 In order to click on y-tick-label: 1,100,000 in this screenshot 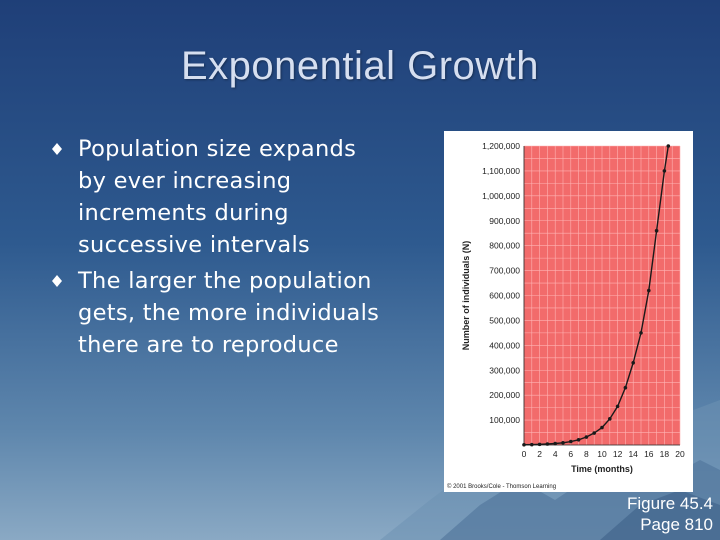, I will do `click(501, 171)`.